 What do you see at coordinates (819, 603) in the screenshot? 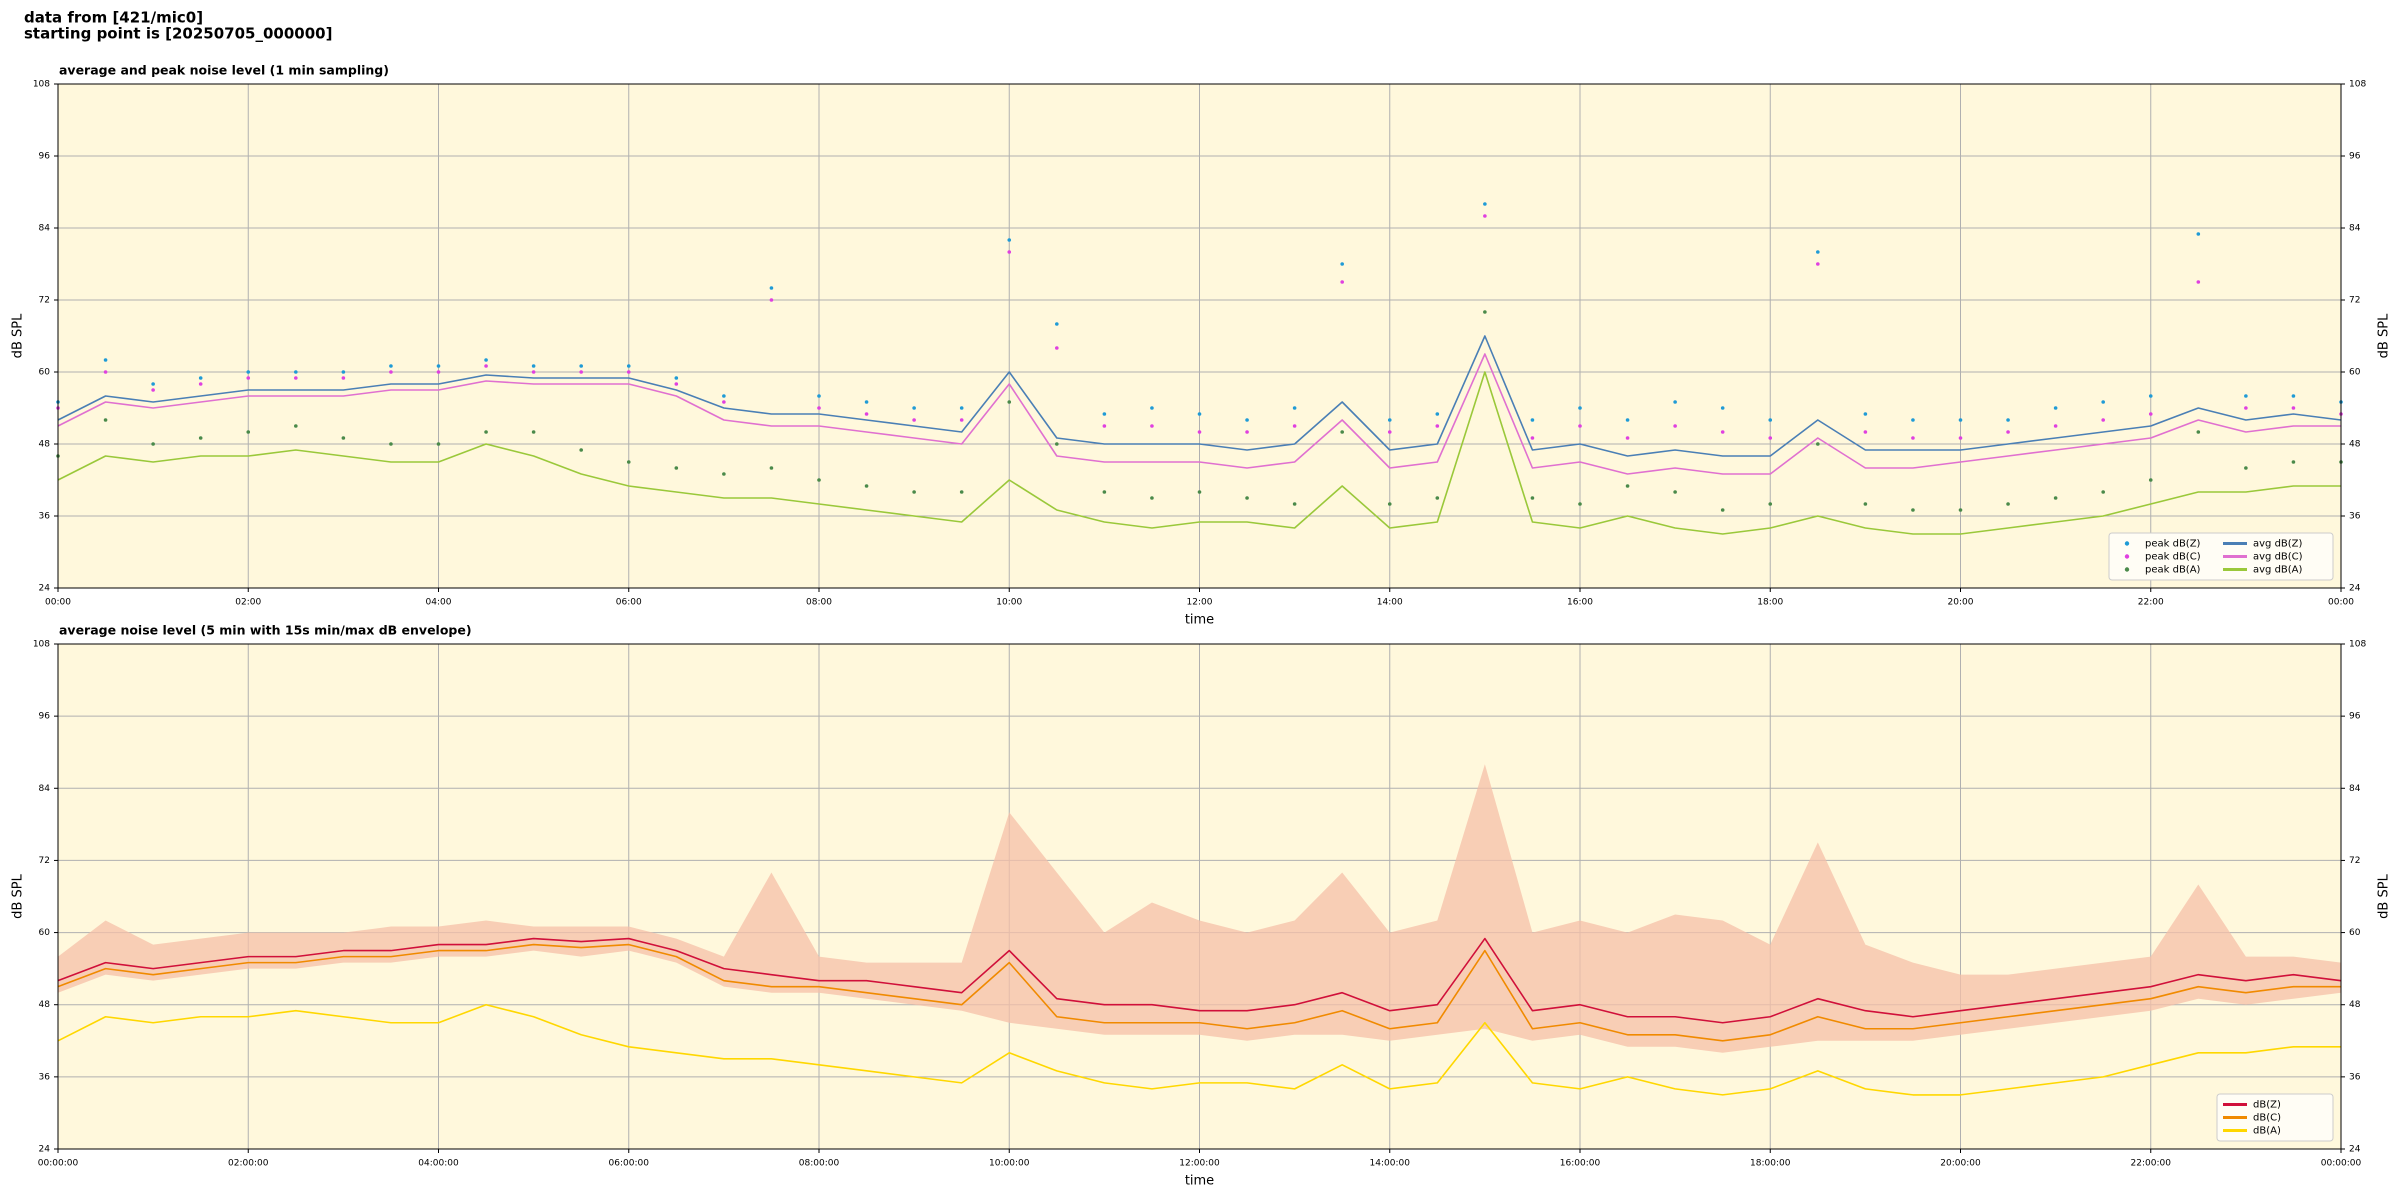
I see `x-tick-label: 08:00` at bounding box center [819, 603].